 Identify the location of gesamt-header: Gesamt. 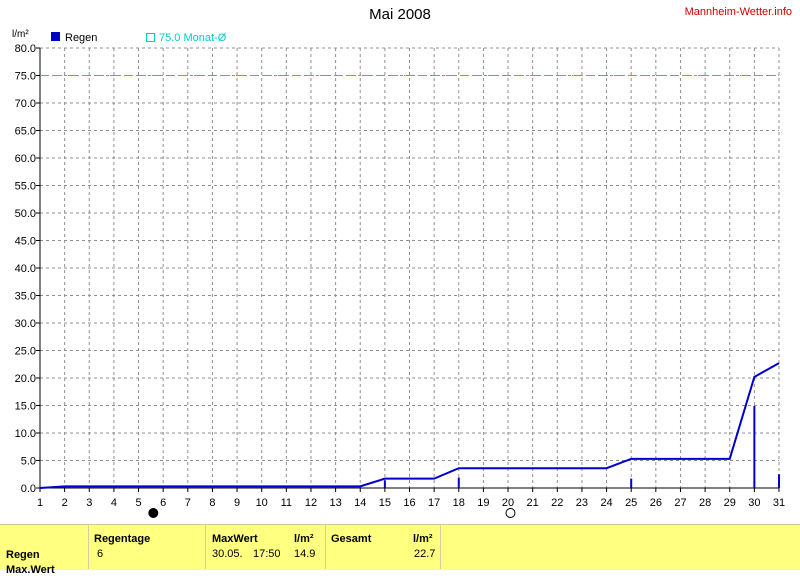
(351, 539).